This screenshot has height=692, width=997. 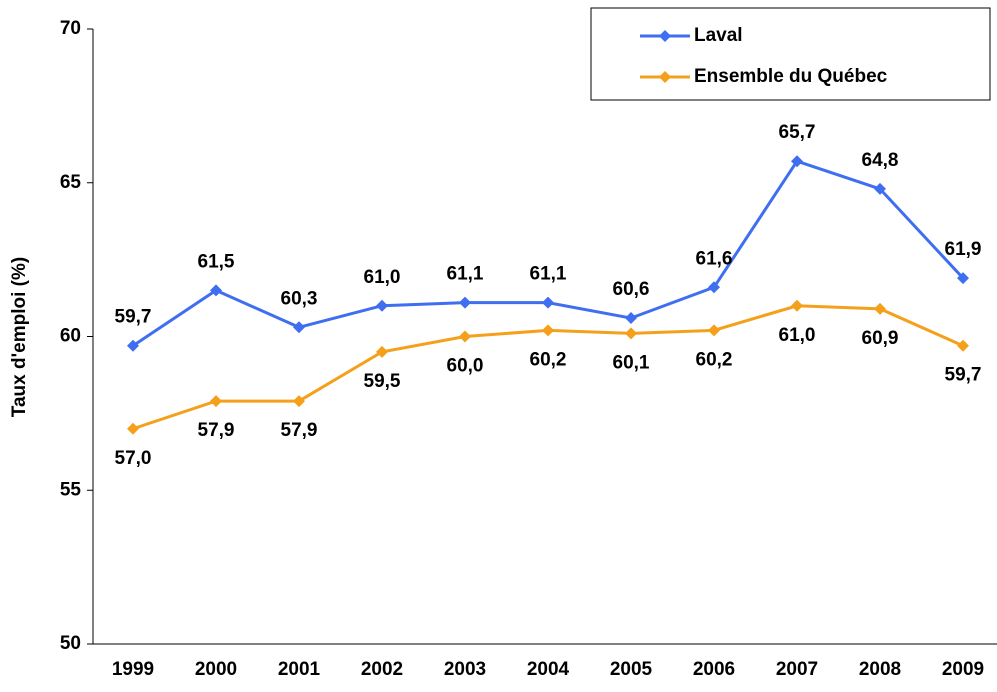 What do you see at coordinates (382, 669) in the screenshot?
I see `x-tick-label: 2002` at bounding box center [382, 669].